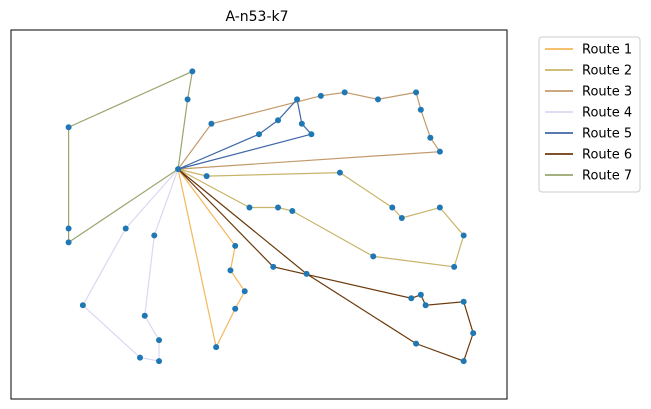 Image resolution: width=651 pixels, height=409 pixels. Describe the element at coordinates (607, 71) in the screenshot. I see `legend-label-2: Route 2` at that location.